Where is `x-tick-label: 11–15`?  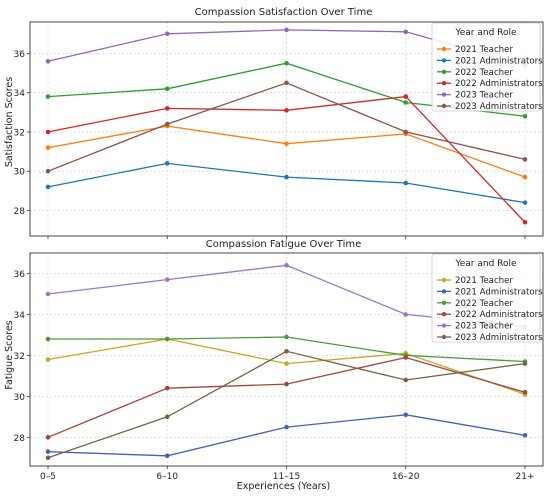 x-tick-label: 11–15 is located at coordinates (286, 477).